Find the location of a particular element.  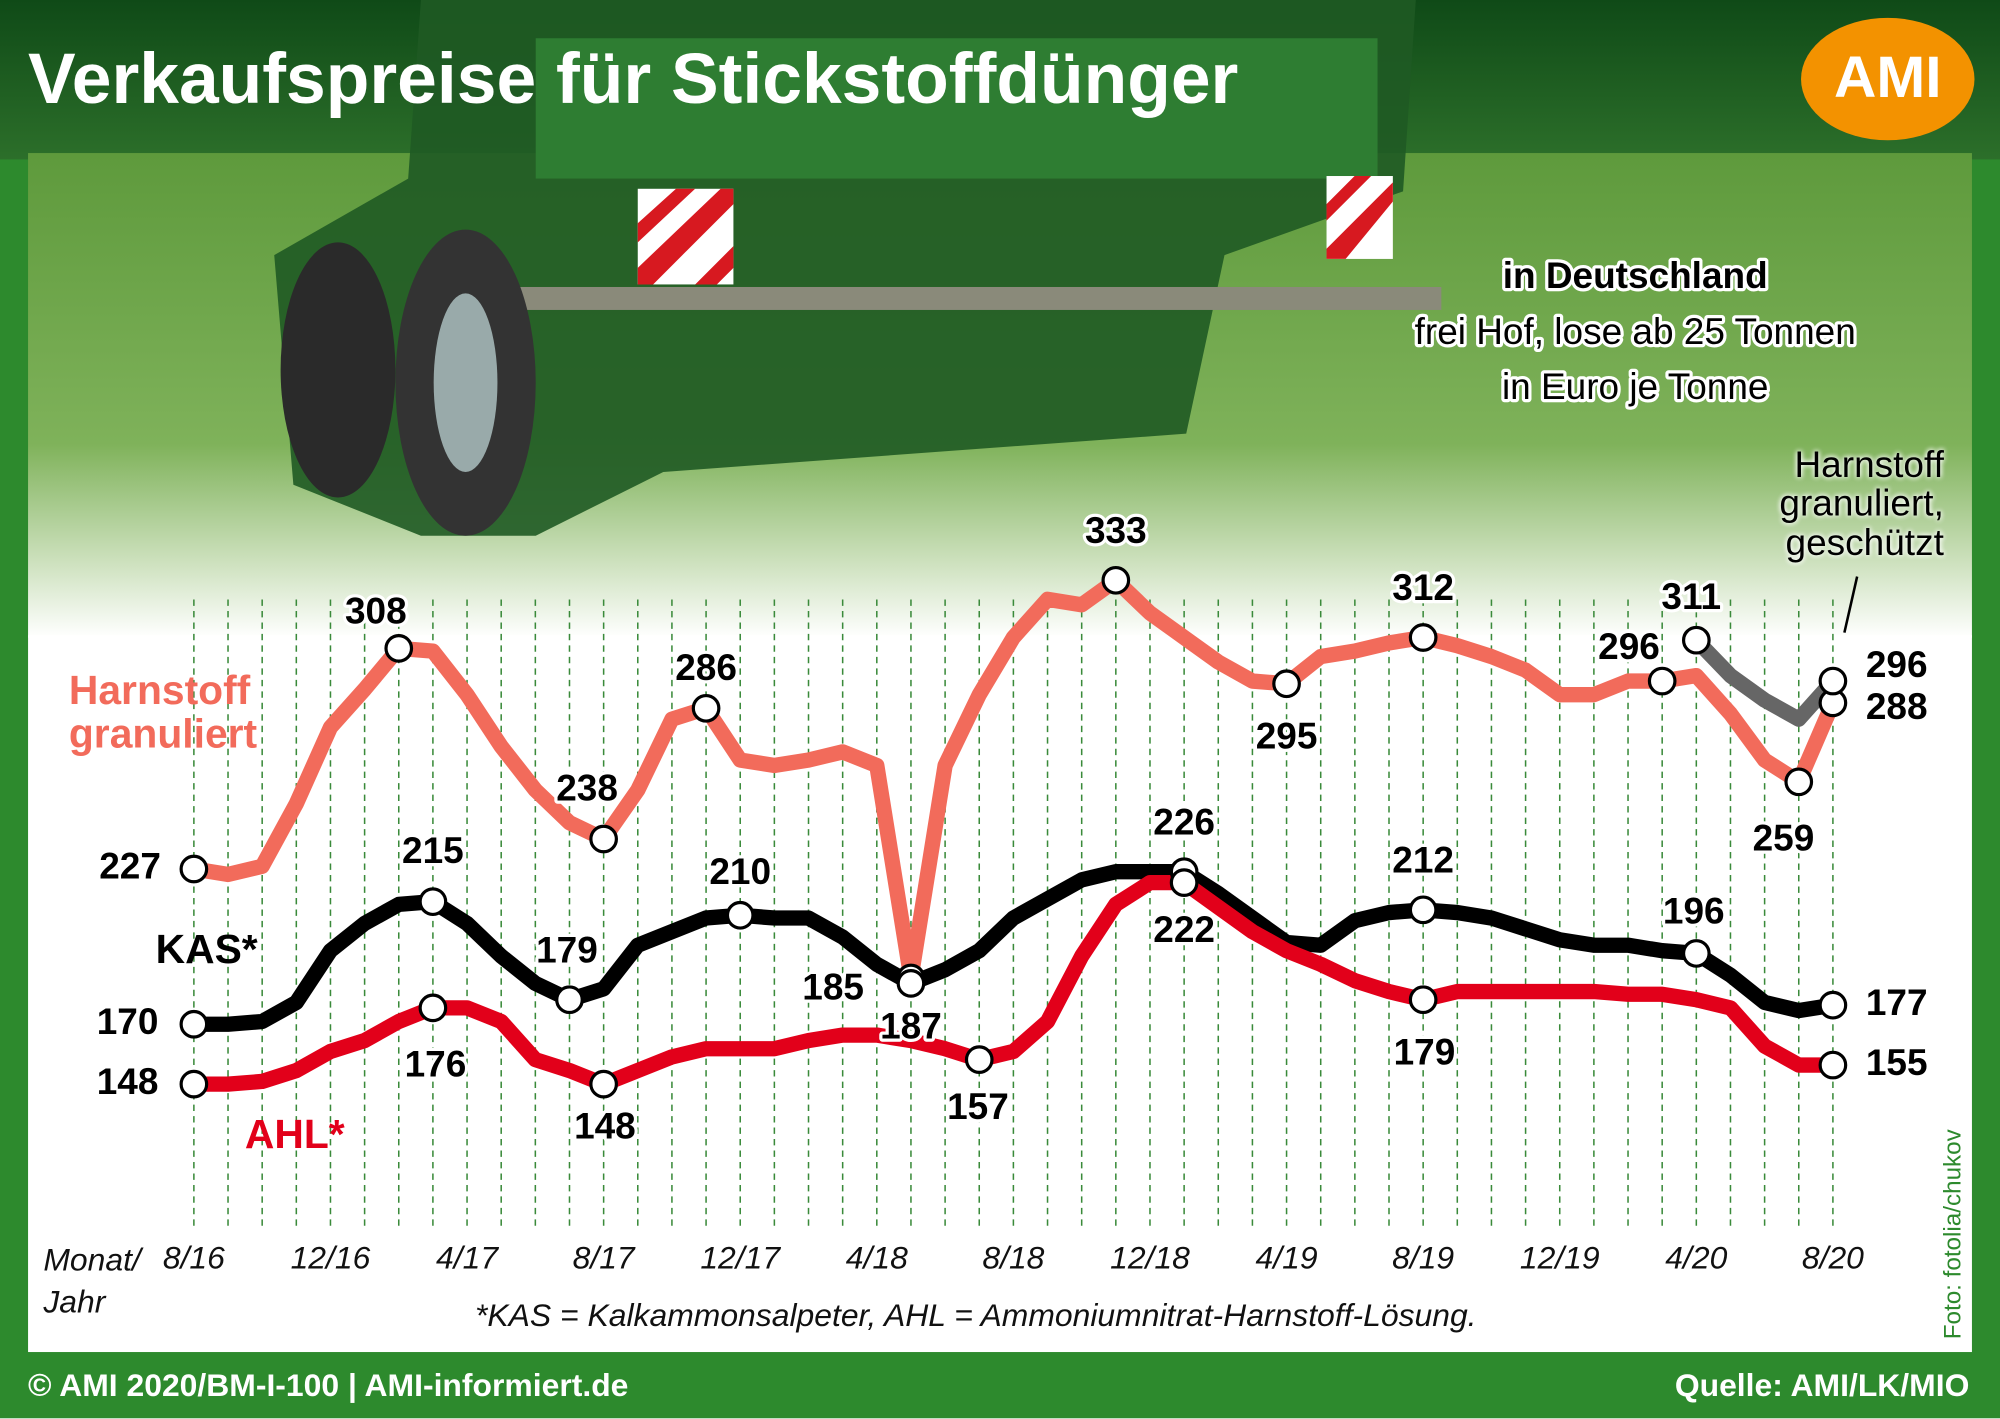

data-label: 222 is located at coordinates (1184, 929).